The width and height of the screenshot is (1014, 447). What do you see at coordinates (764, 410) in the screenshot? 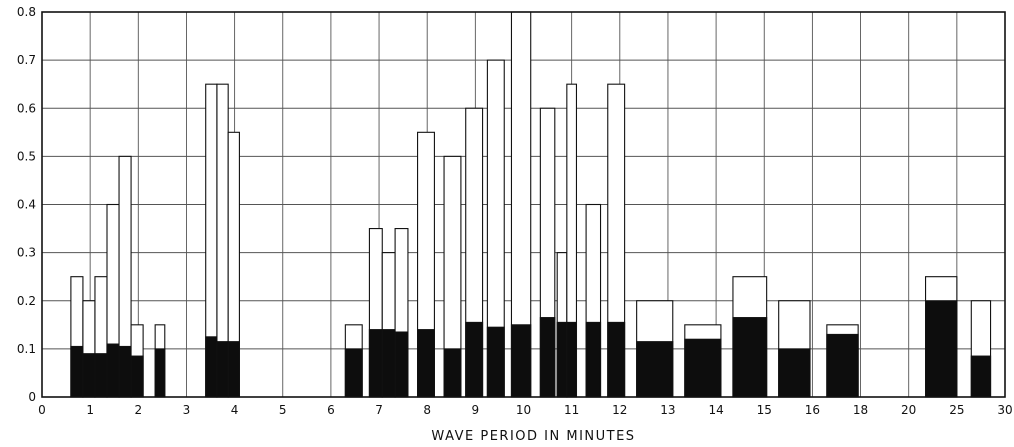
I see `x-tick-label: 15` at bounding box center [764, 410].